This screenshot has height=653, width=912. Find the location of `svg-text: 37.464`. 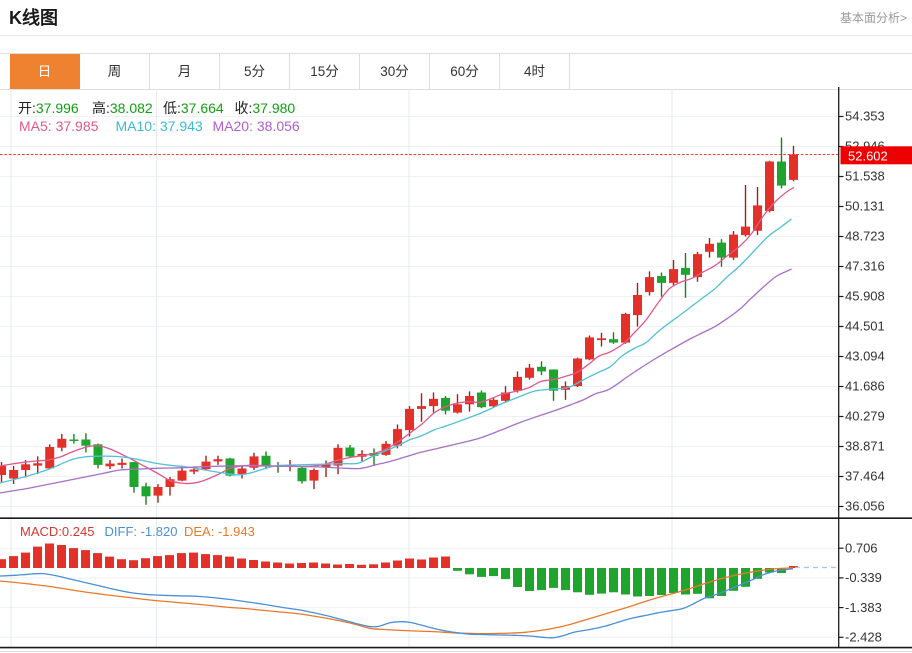

svg-text: 37.464 is located at coordinates (865, 476).